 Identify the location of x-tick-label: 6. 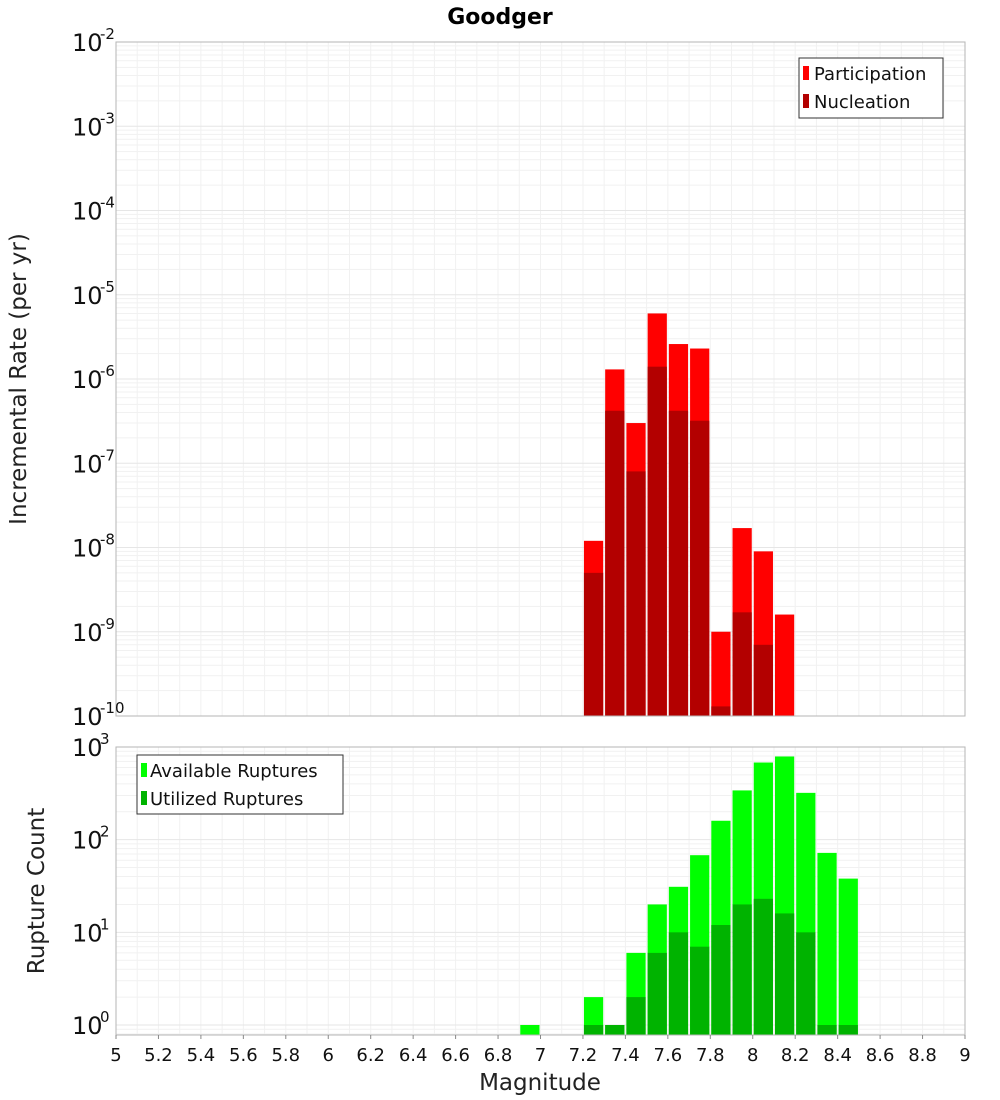
(328, 1055).